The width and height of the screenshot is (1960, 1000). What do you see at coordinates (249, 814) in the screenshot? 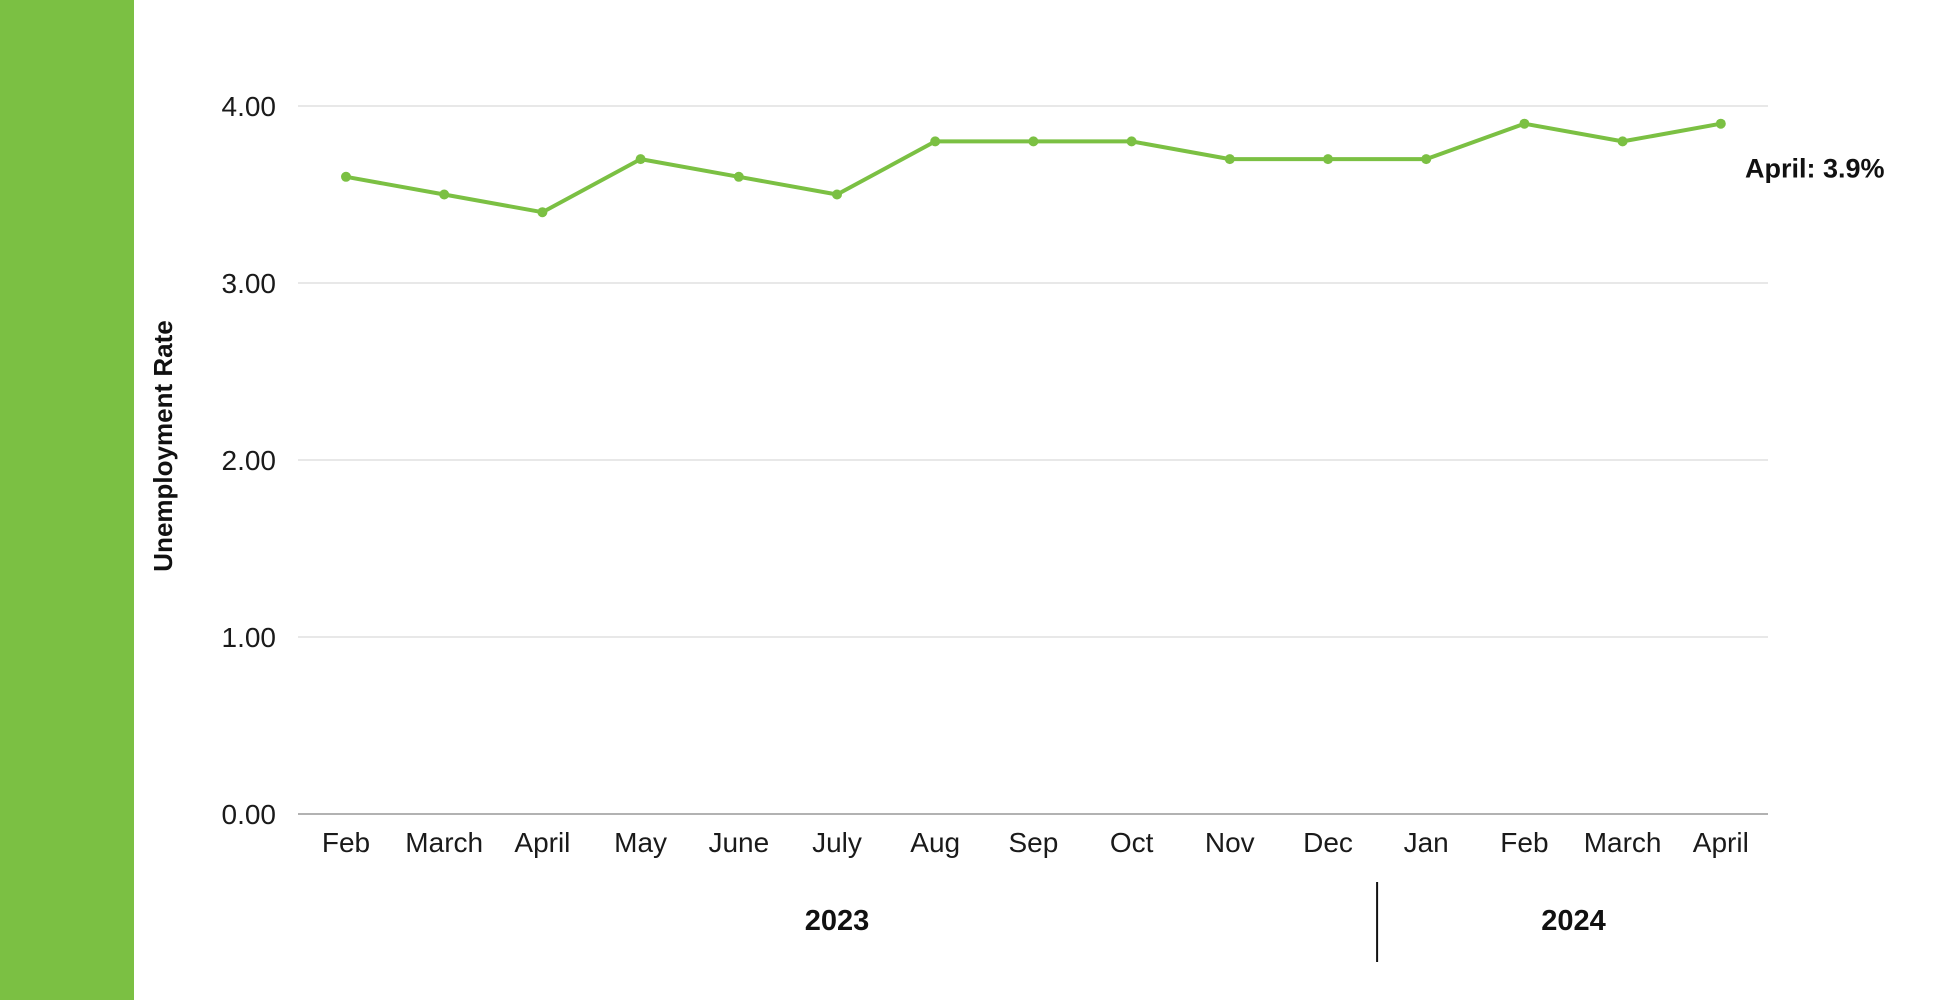
I see `y-tick-label: 0.00` at bounding box center [249, 814].